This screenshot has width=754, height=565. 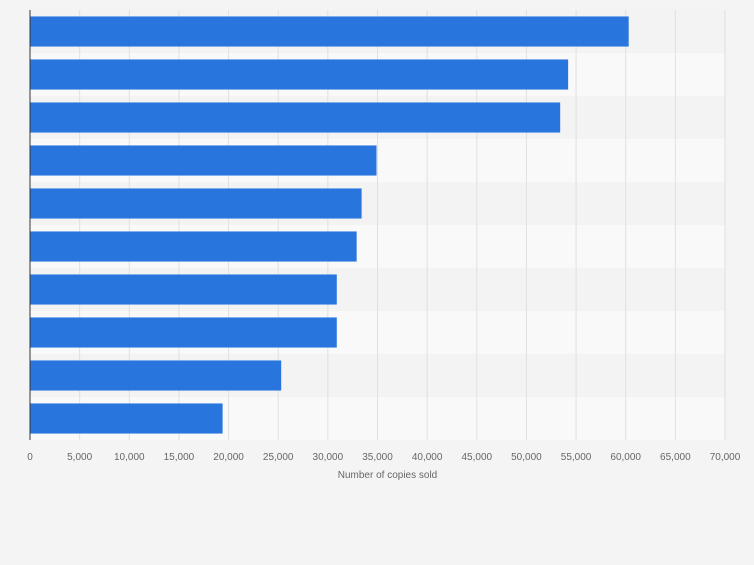 I want to click on x-tick-label: 20,000, so click(x=228, y=457).